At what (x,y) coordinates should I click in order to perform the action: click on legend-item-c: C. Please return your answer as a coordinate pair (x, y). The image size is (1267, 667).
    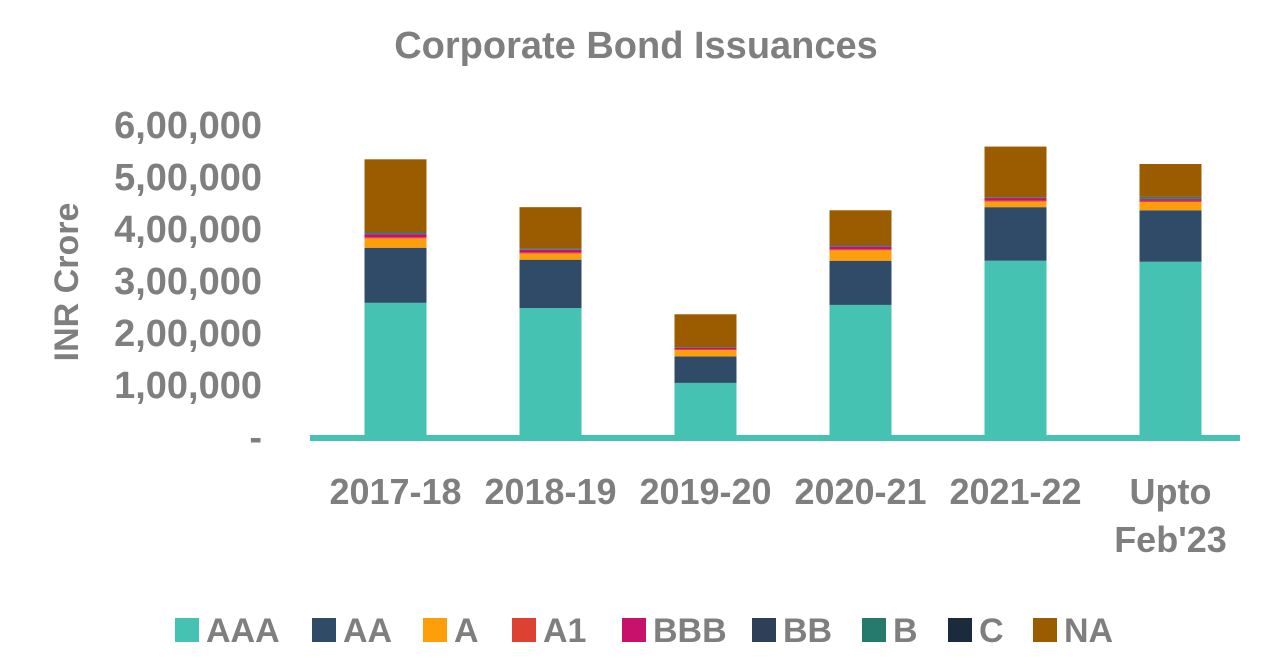
    Looking at the image, I should click on (976, 631).